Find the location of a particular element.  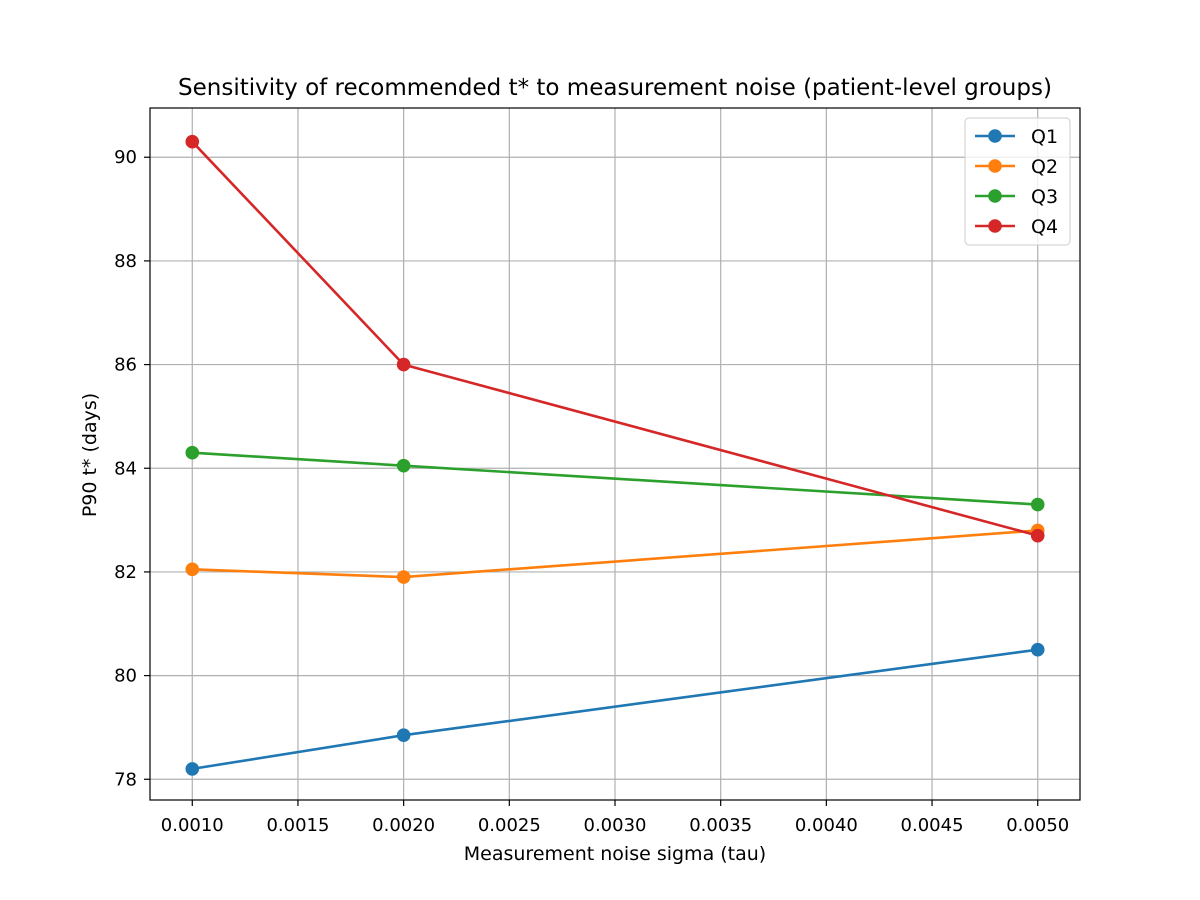

legend-box is located at coordinates (1017, 181).